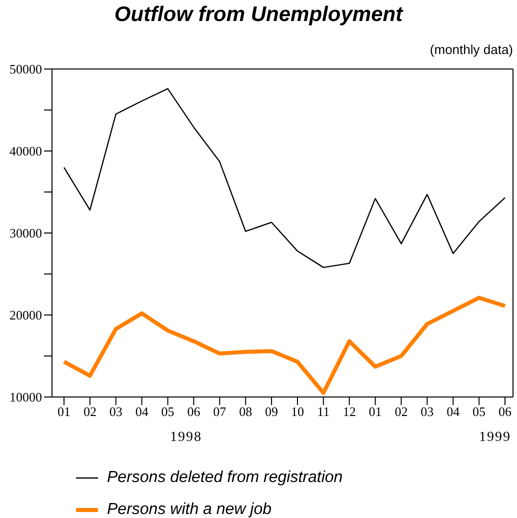 Image resolution: width=517 pixels, height=518 pixels. What do you see at coordinates (26, 151) in the screenshot?
I see `y-tick-label: 40000` at bounding box center [26, 151].